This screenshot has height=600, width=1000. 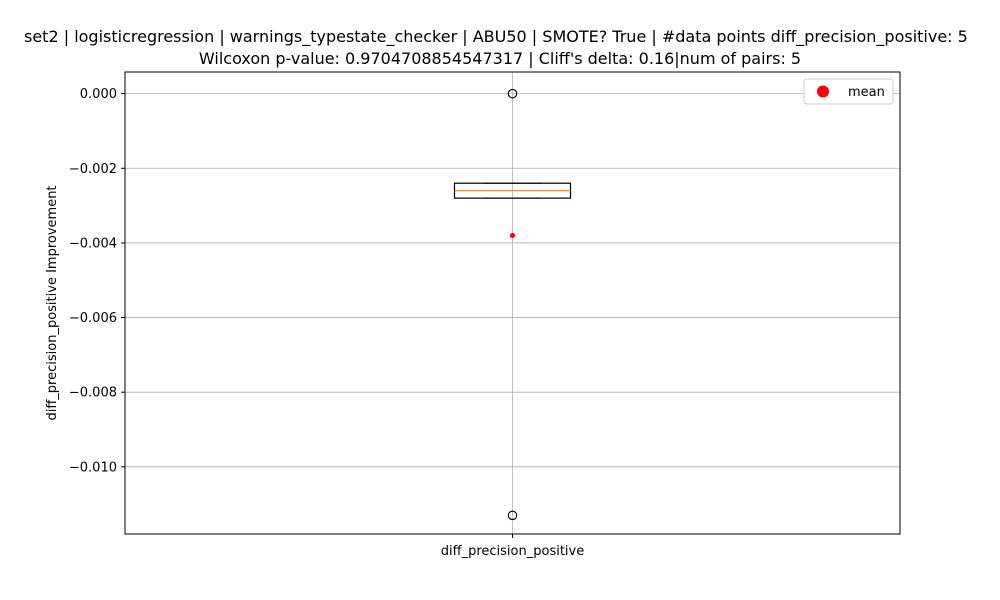 I want to click on y-tick-label: −0.002, so click(x=93, y=169).